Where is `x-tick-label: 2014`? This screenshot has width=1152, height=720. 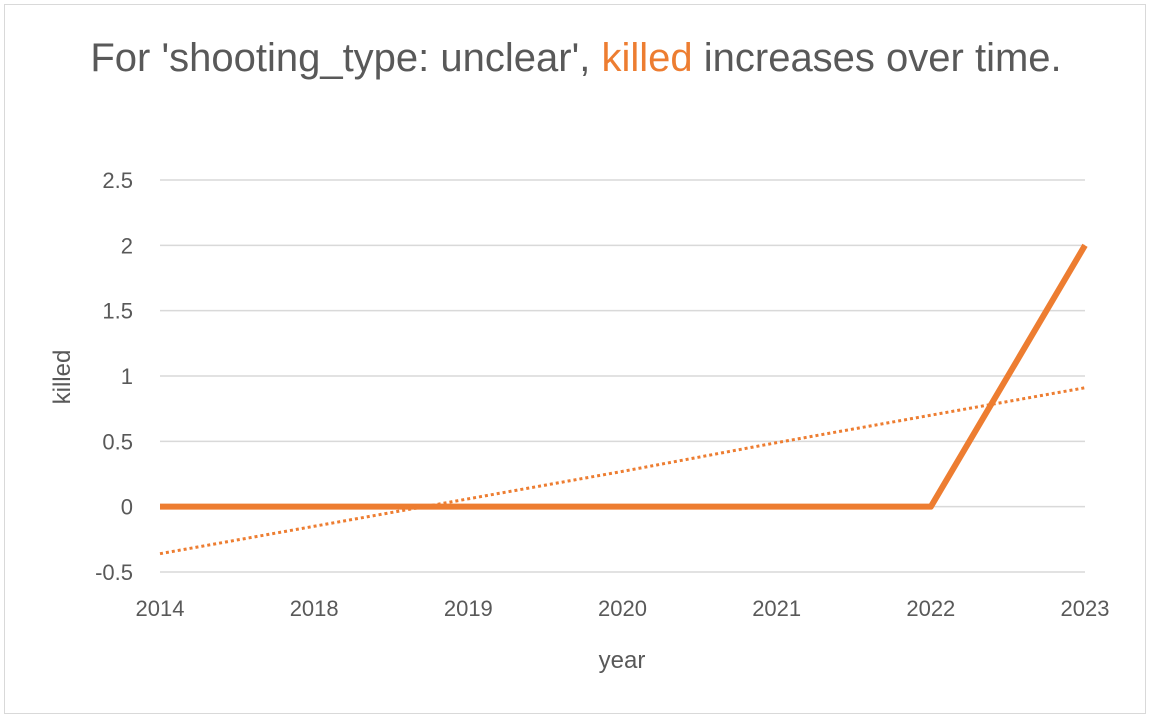
x-tick-label: 2014 is located at coordinates (160, 608).